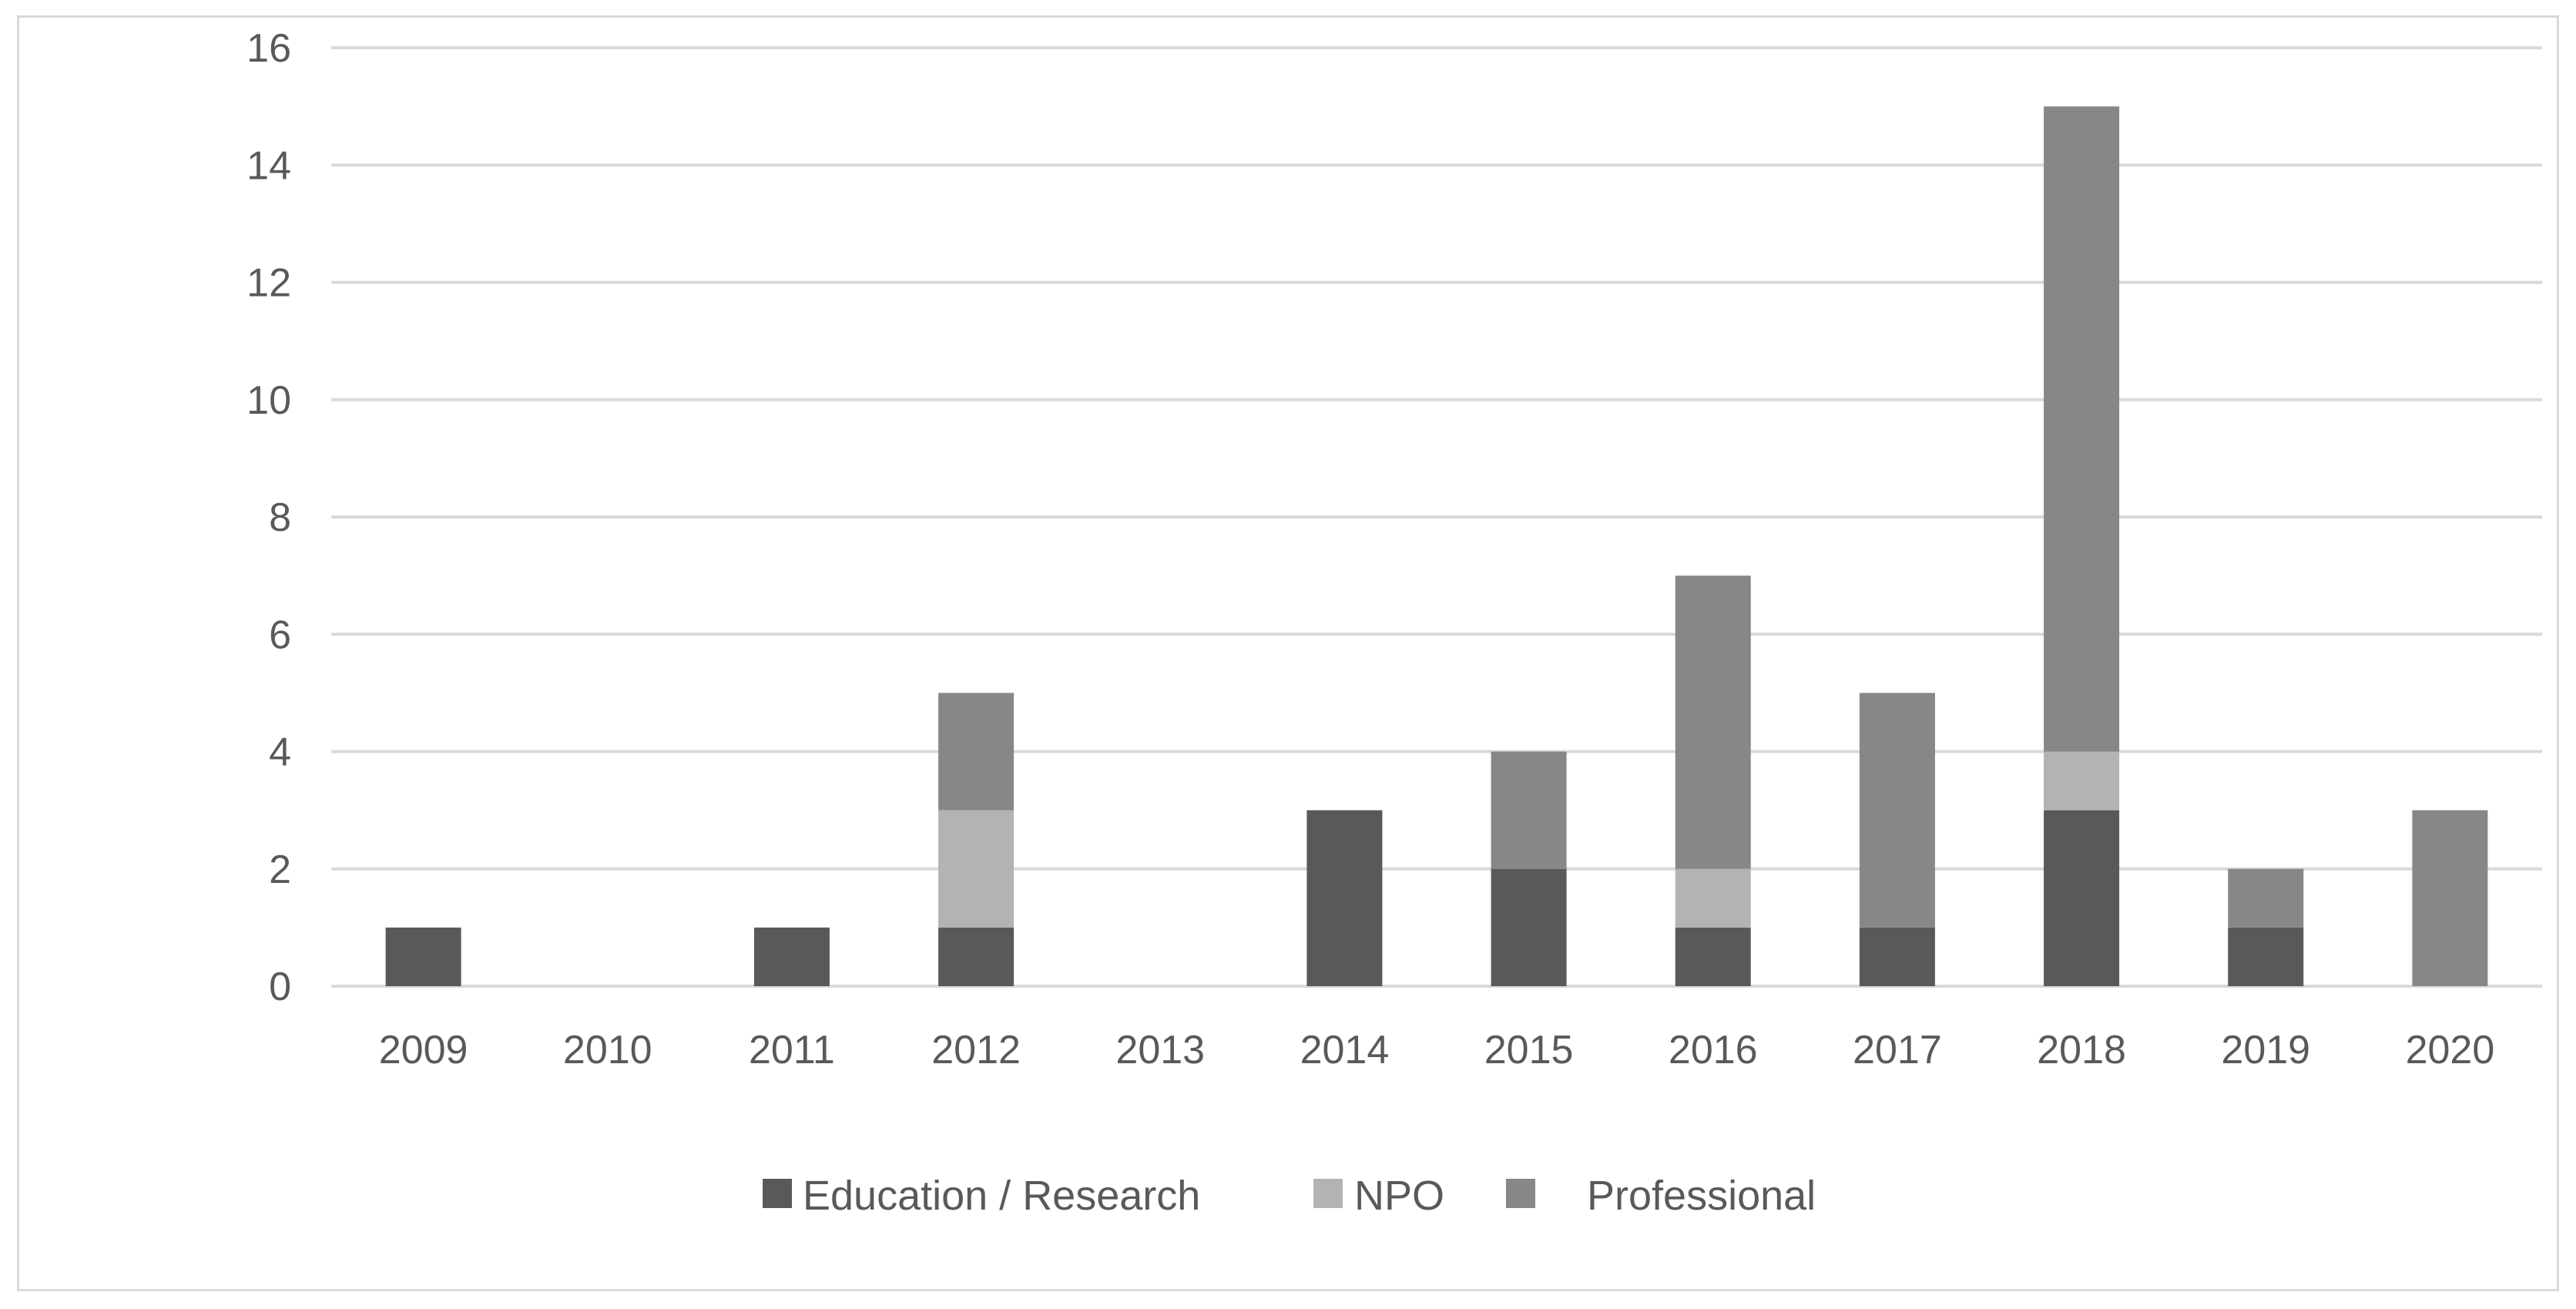 The width and height of the screenshot is (2576, 1309). I want to click on x-tick-label: 2011, so click(792, 1050).